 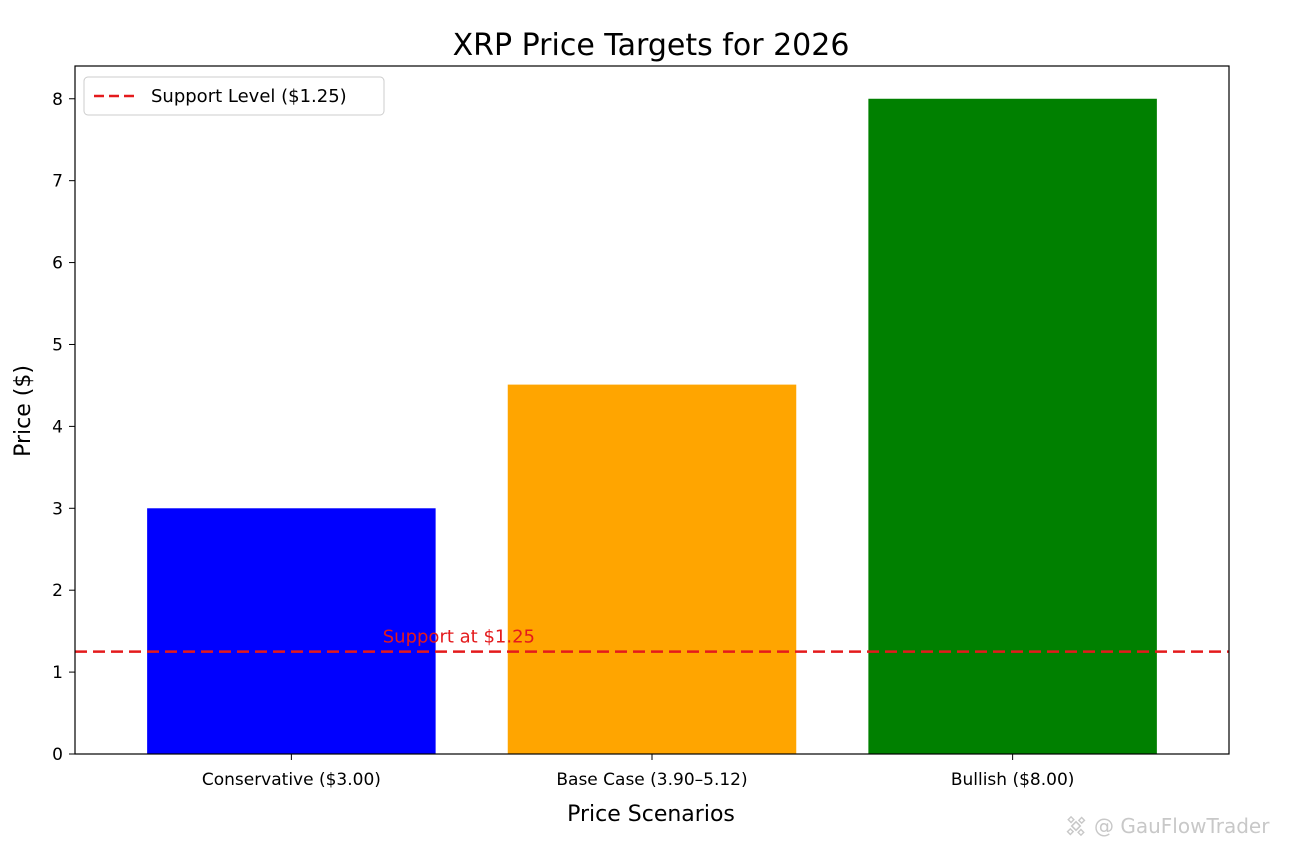 I want to click on y-tick-label: 3, so click(x=57, y=509).